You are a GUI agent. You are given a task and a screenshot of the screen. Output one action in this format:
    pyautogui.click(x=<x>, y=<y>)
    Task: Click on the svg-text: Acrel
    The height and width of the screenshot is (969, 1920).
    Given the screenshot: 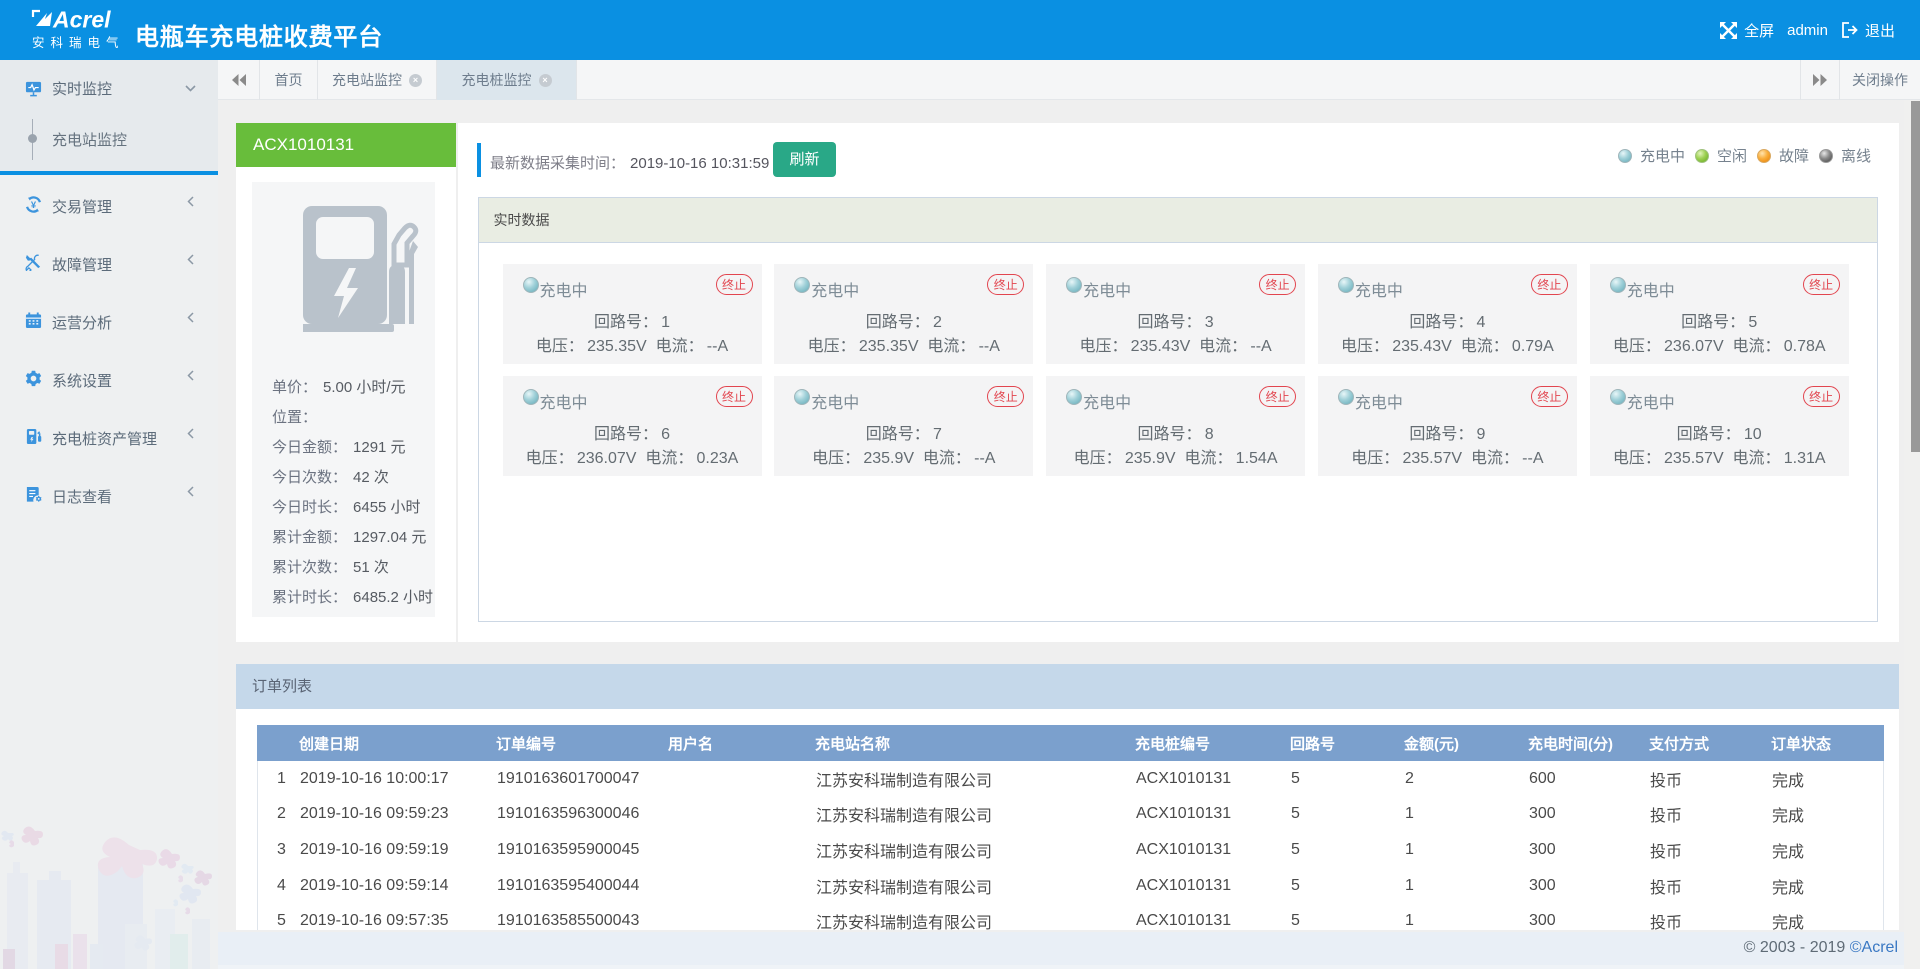 What is the action you would take?
    pyautogui.click(x=81, y=20)
    